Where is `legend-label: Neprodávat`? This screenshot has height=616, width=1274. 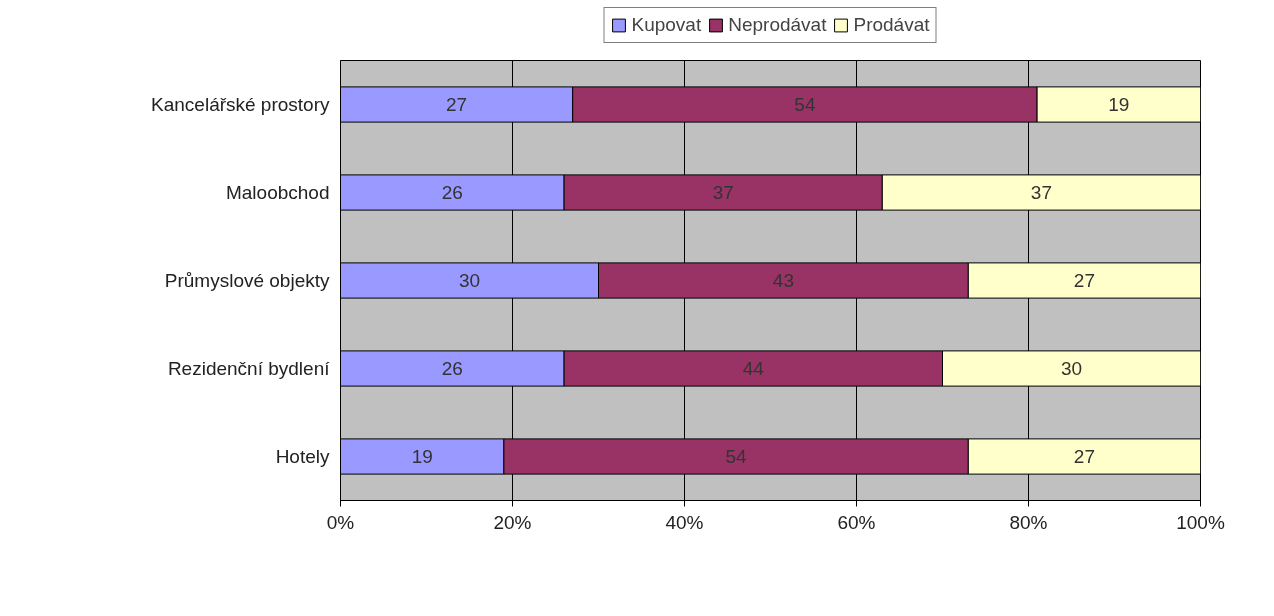
legend-label: Neprodávat is located at coordinates (777, 25).